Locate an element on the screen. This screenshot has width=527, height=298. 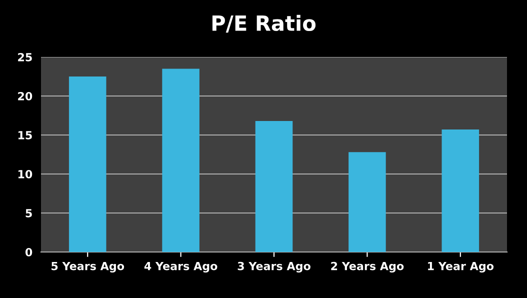
x-tick-label: 3 Years Ago is located at coordinates (274, 267).